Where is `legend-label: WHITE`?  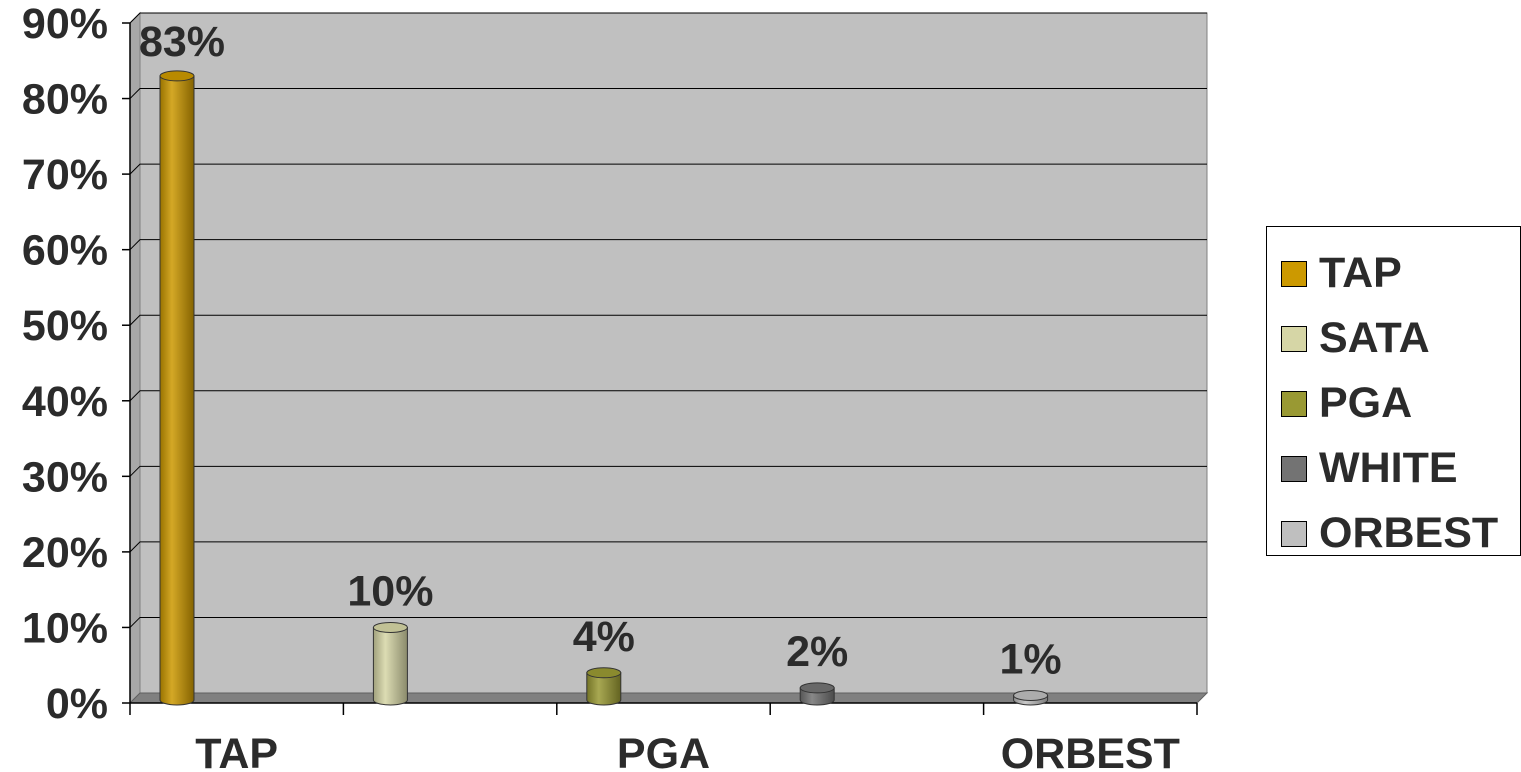
legend-label: WHITE is located at coordinates (1388, 468).